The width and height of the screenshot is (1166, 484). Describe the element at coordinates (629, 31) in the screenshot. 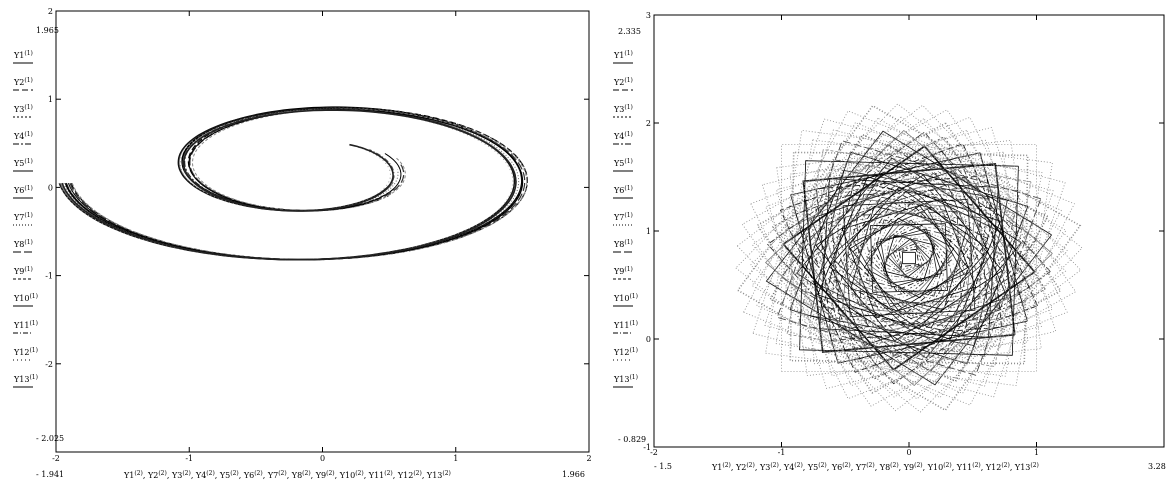

I see `right-y-max-label: 2.335` at that location.